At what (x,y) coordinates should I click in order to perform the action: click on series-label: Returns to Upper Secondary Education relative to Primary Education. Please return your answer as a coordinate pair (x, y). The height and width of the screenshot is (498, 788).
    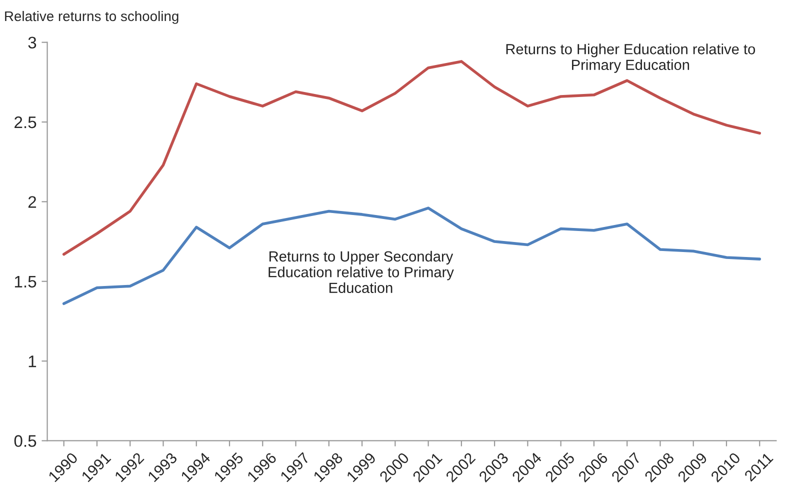
    Looking at the image, I should click on (361, 272).